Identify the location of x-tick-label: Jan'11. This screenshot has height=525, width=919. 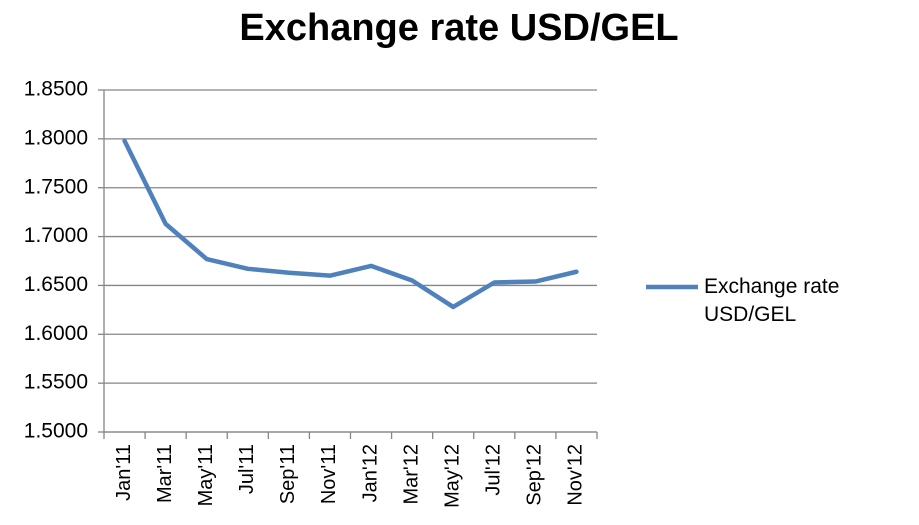
(124, 472).